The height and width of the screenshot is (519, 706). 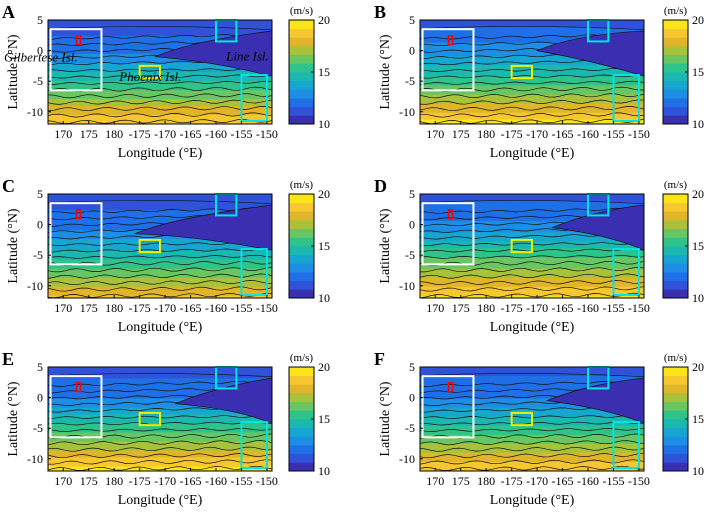 What do you see at coordinates (203, 227) in the screenshot?
I see `weak-wind-tongue` at bounding box center [203, 227].